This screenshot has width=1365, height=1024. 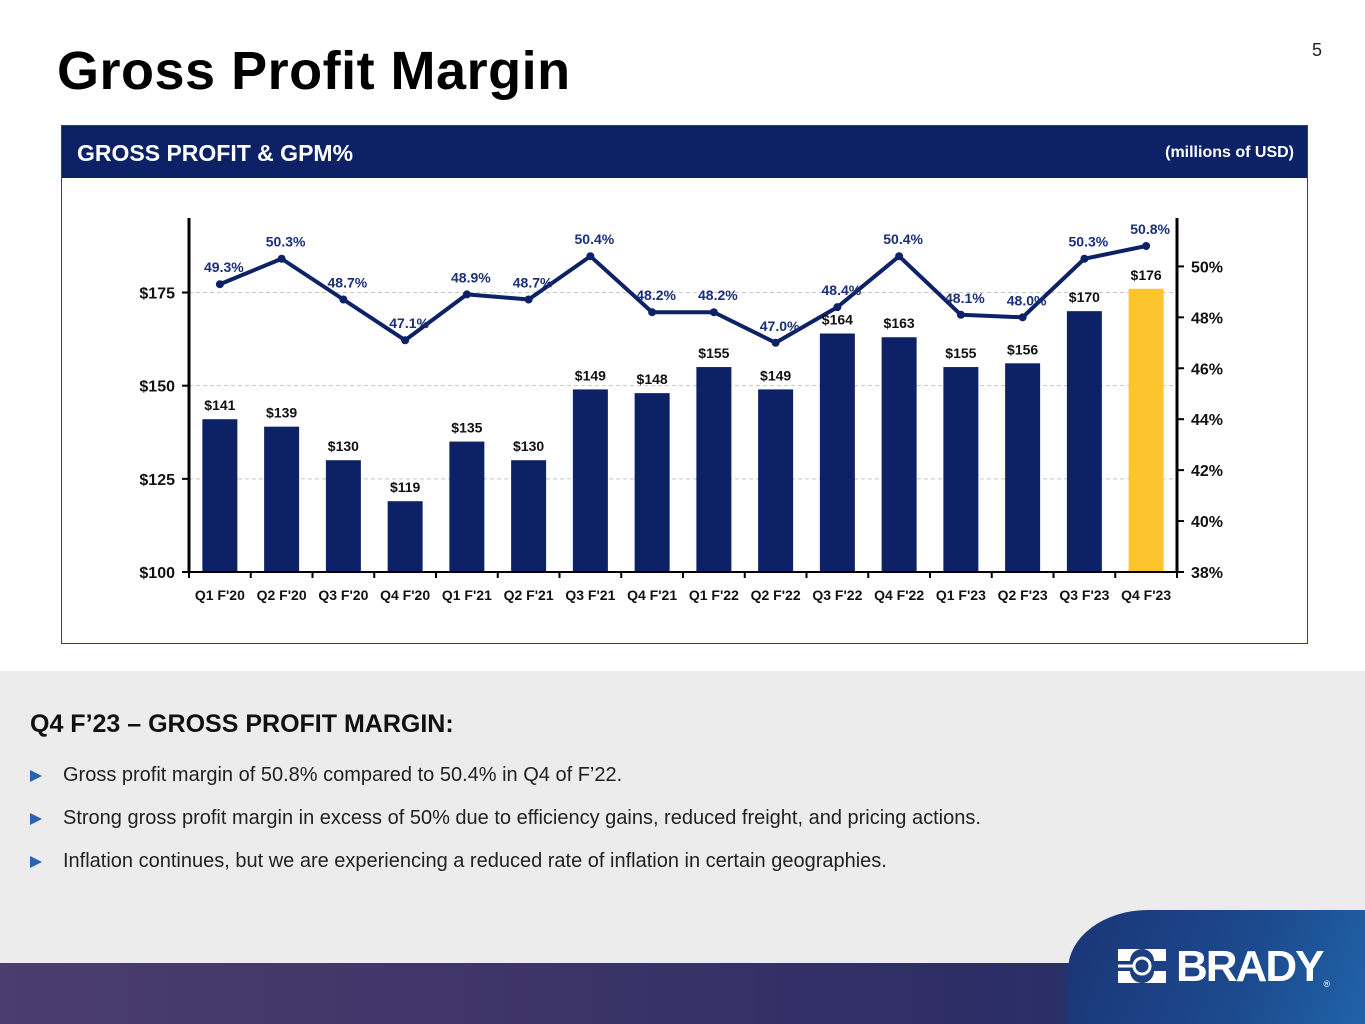 I want to click on bar-value-label: $139, so click(x=281, y=413).